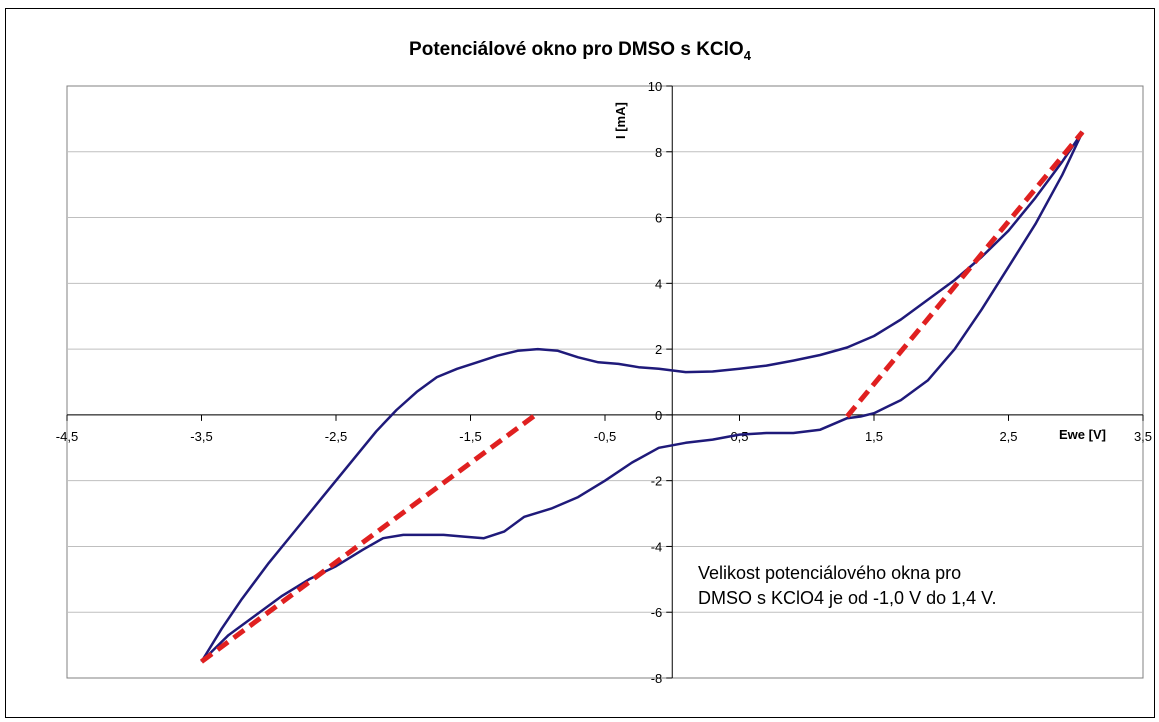  What do you see at coordinates (620, 120) in the screenshot?
I see `y-axis-label: I [mA]` at bounding box center [620, 120].